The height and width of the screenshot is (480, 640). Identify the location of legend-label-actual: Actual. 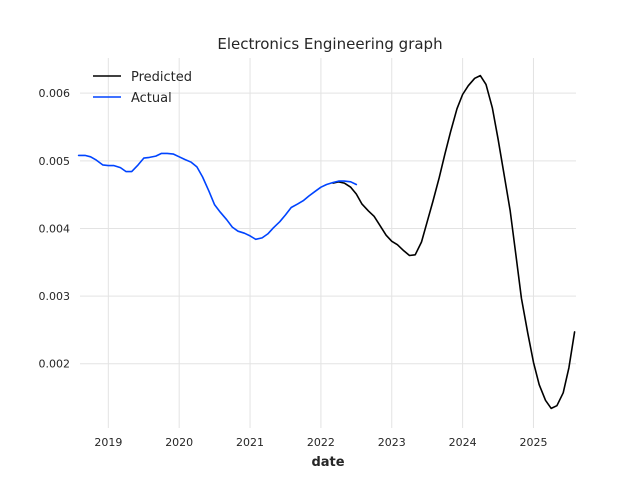
(151, 98).